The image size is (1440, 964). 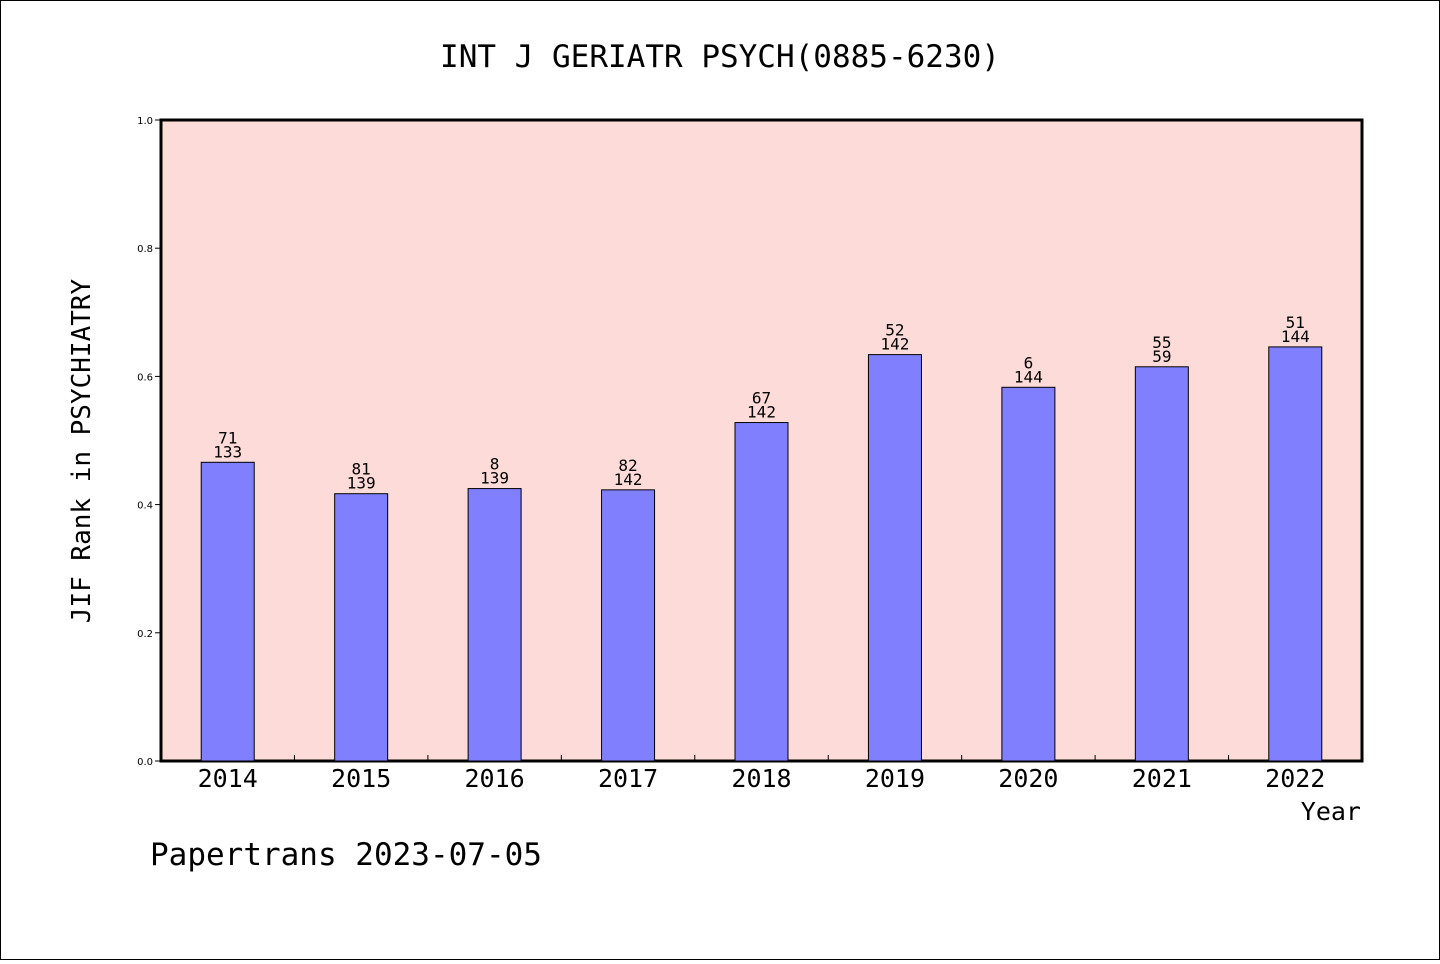 I want to click on x-tick-label: 2015, so click(x=361, y=778).